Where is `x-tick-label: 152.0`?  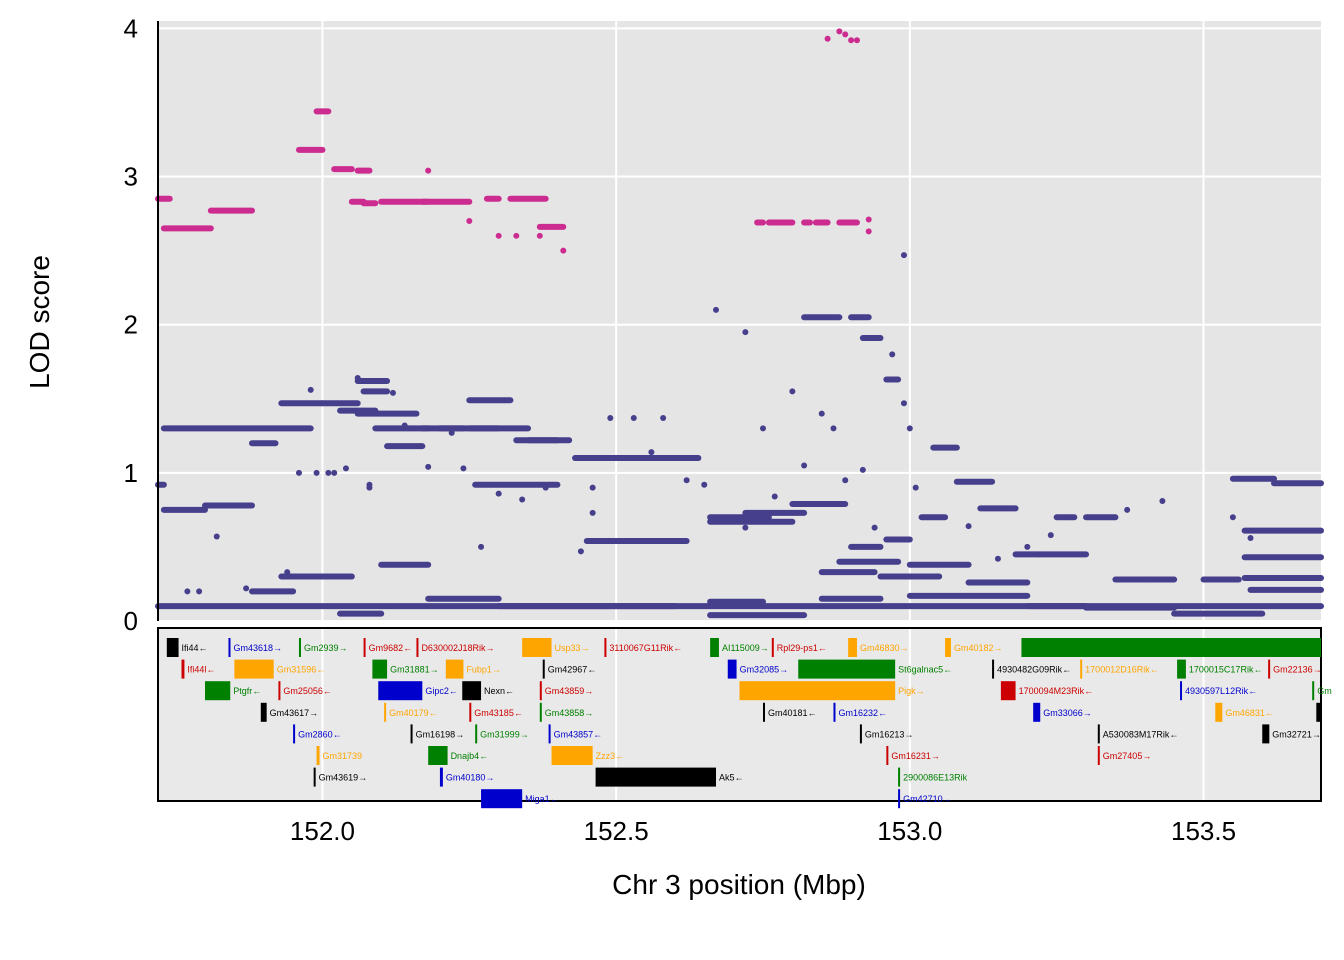 x-tick-label: 152.0 is located at coordinates (322, 831).